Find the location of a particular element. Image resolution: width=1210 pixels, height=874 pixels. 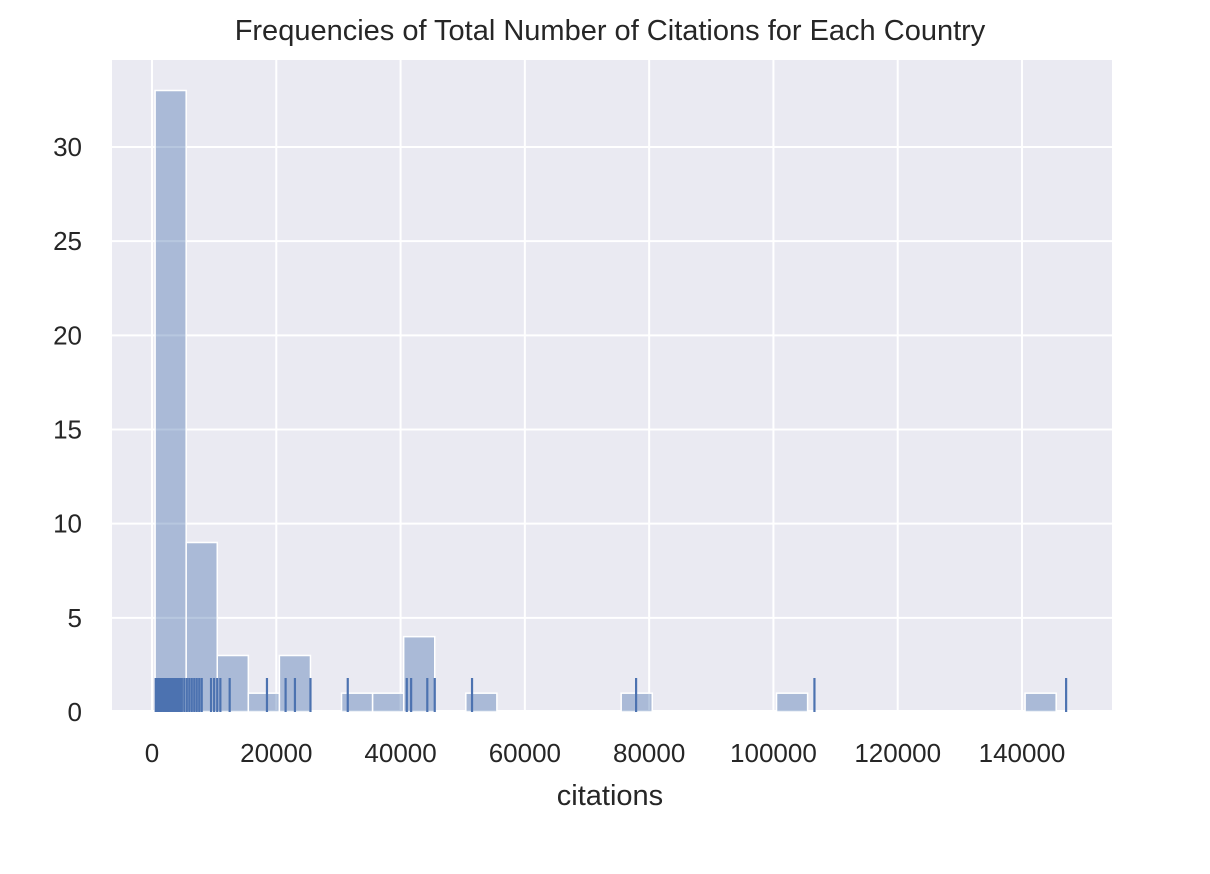

y-tick-labels: 0 5 10 15 20 25 30 is located at coordinates (67, 429).